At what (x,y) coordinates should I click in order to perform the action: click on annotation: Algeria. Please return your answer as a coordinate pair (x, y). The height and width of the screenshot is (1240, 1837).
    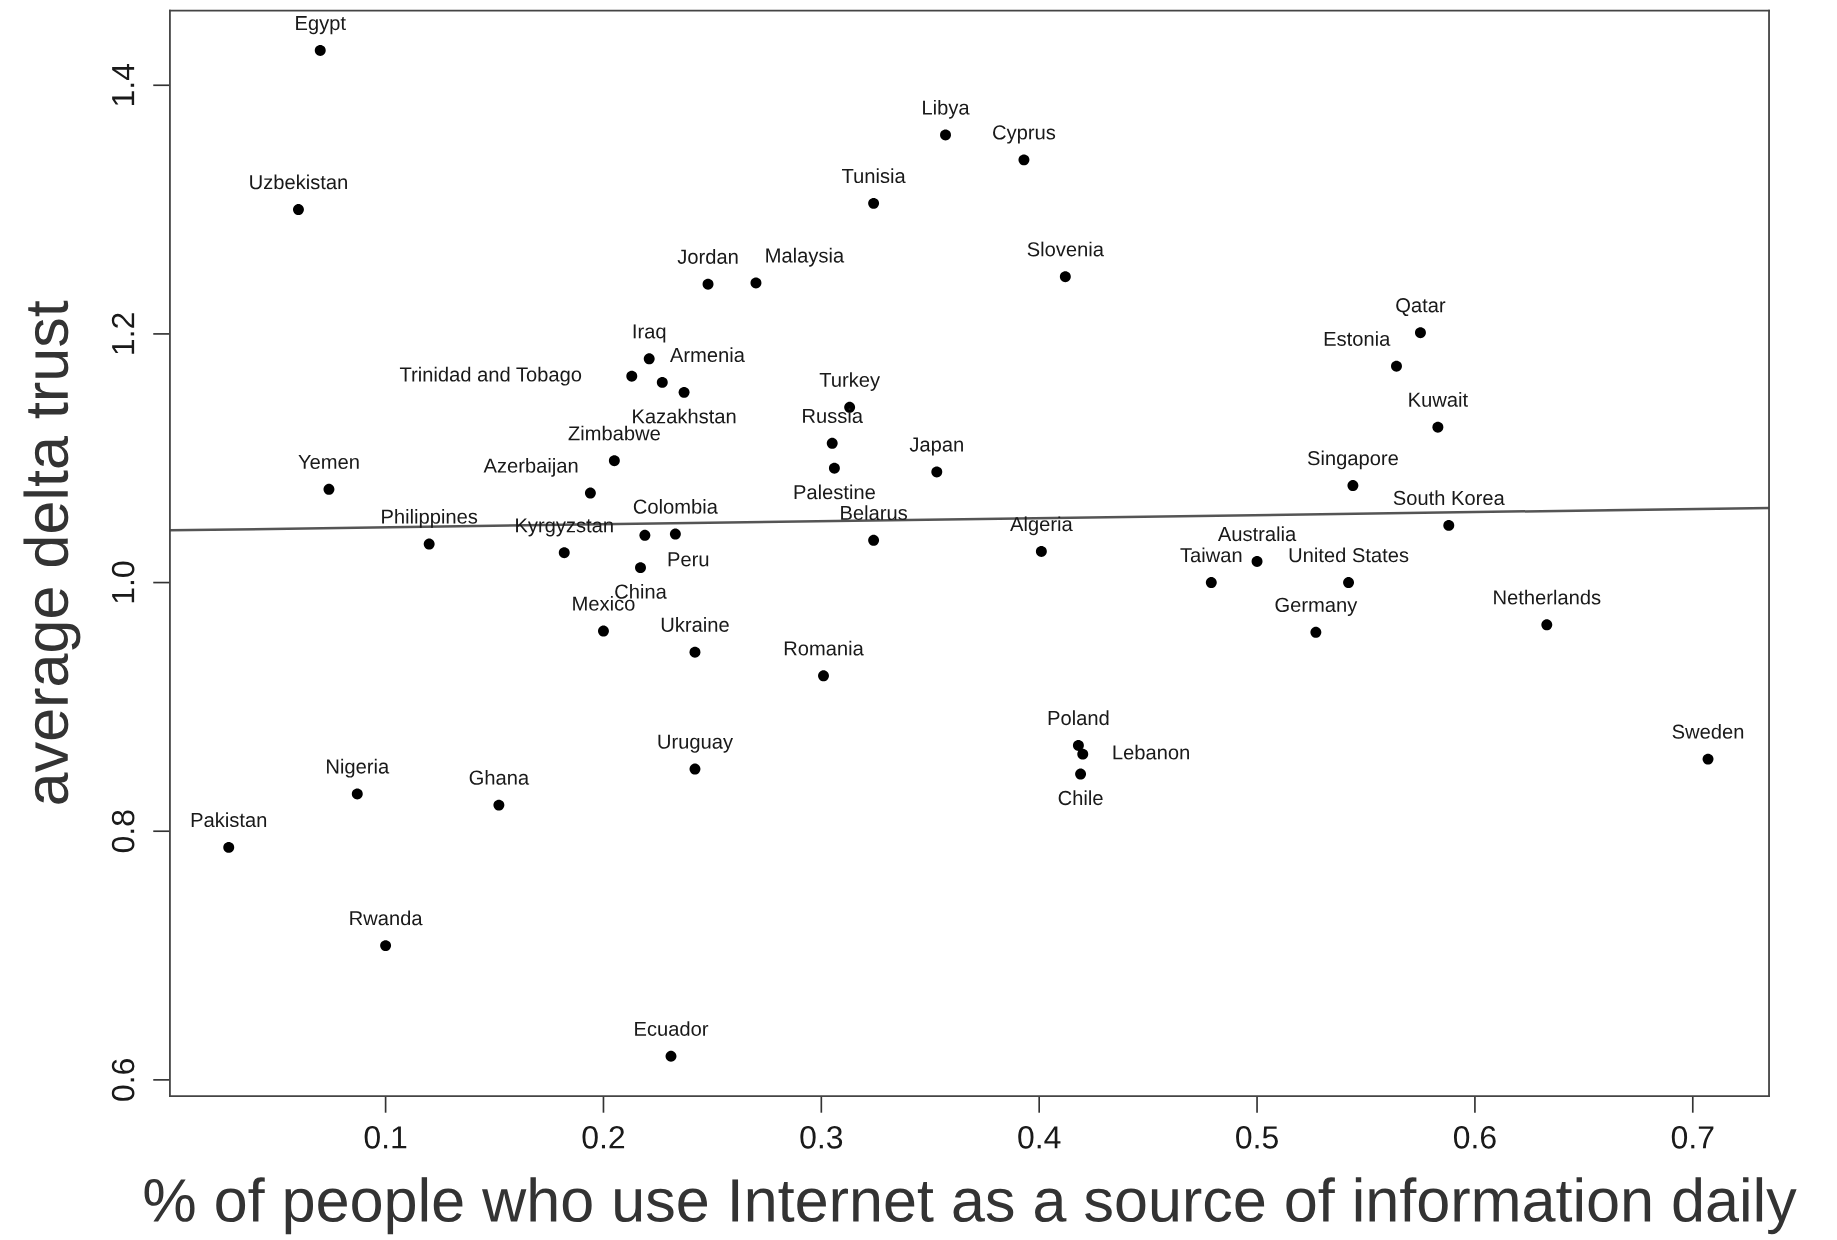
    Looking at the image, I should click on (1041, 526).